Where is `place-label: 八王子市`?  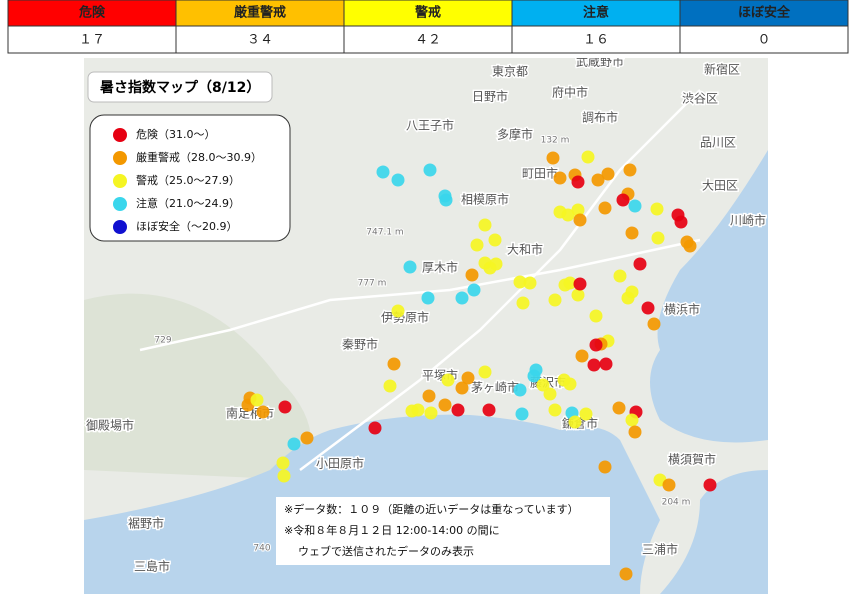
place-label: 八王子市 is located at coordinates (430, 125).